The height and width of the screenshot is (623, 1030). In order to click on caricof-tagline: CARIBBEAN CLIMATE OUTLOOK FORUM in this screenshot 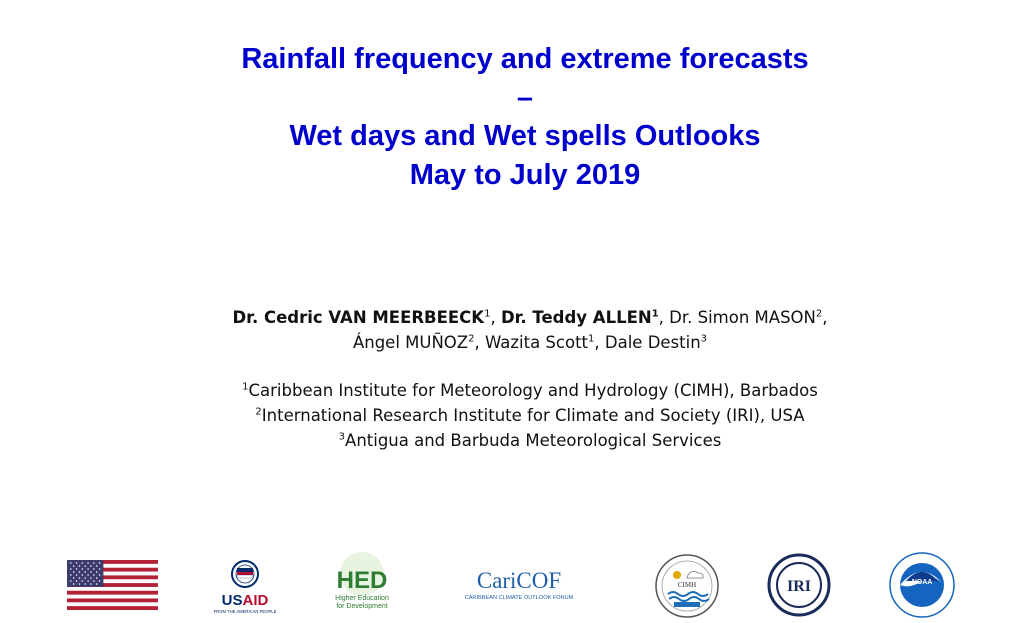, I will do `click(519, 598)`.